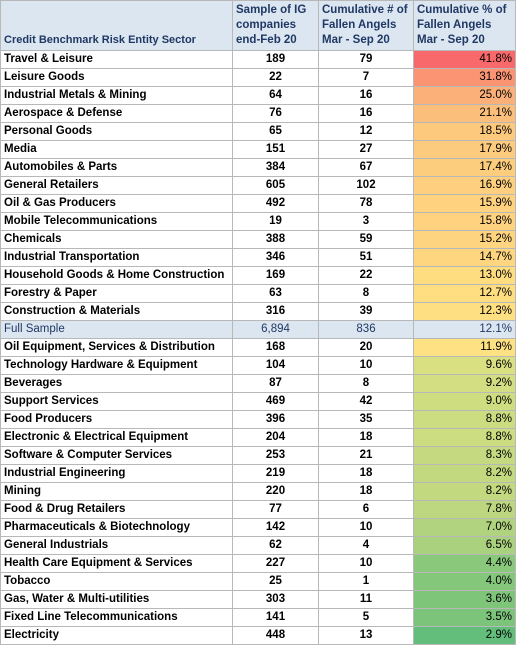 The height and width of the screenshot is (650, 517). I want to click on sector-cell: Health Care Equipment & Services, so click(116, 563).